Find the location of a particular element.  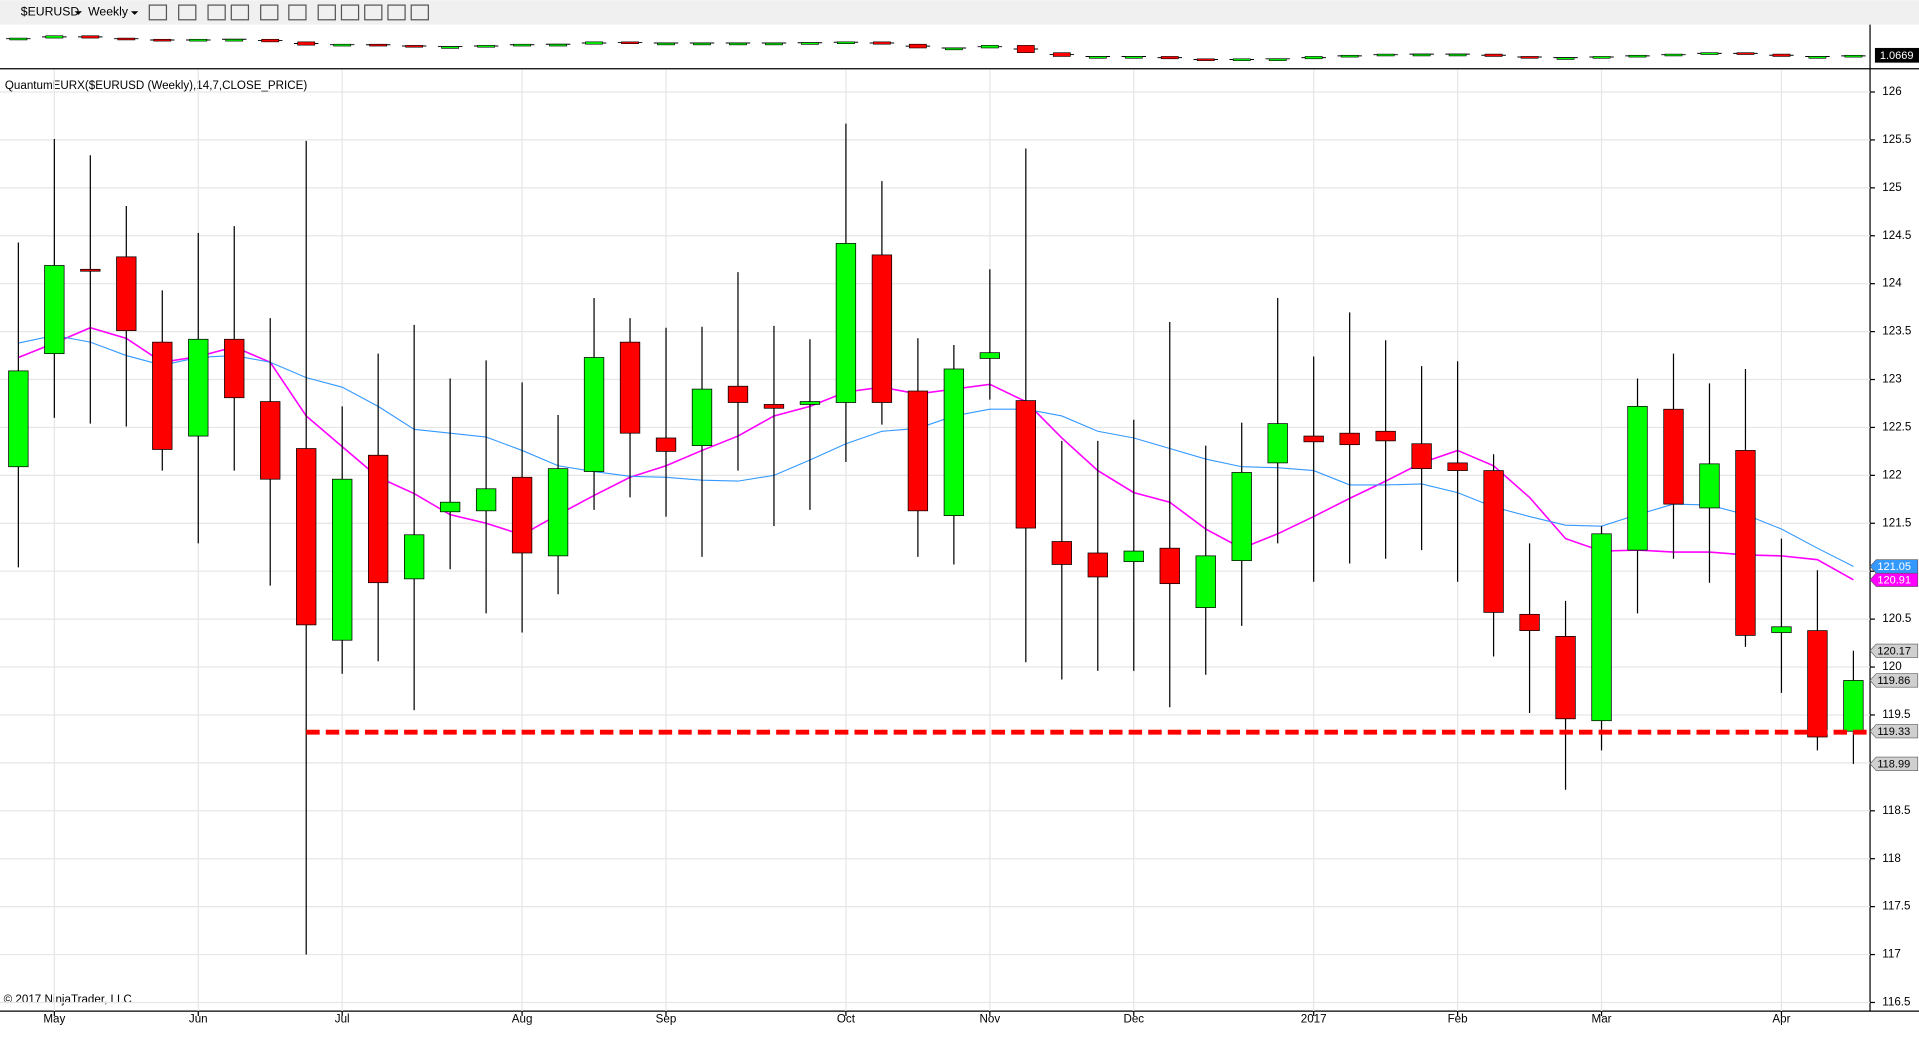

y-tick-label: 120 is located at coordinates (1891, 666).